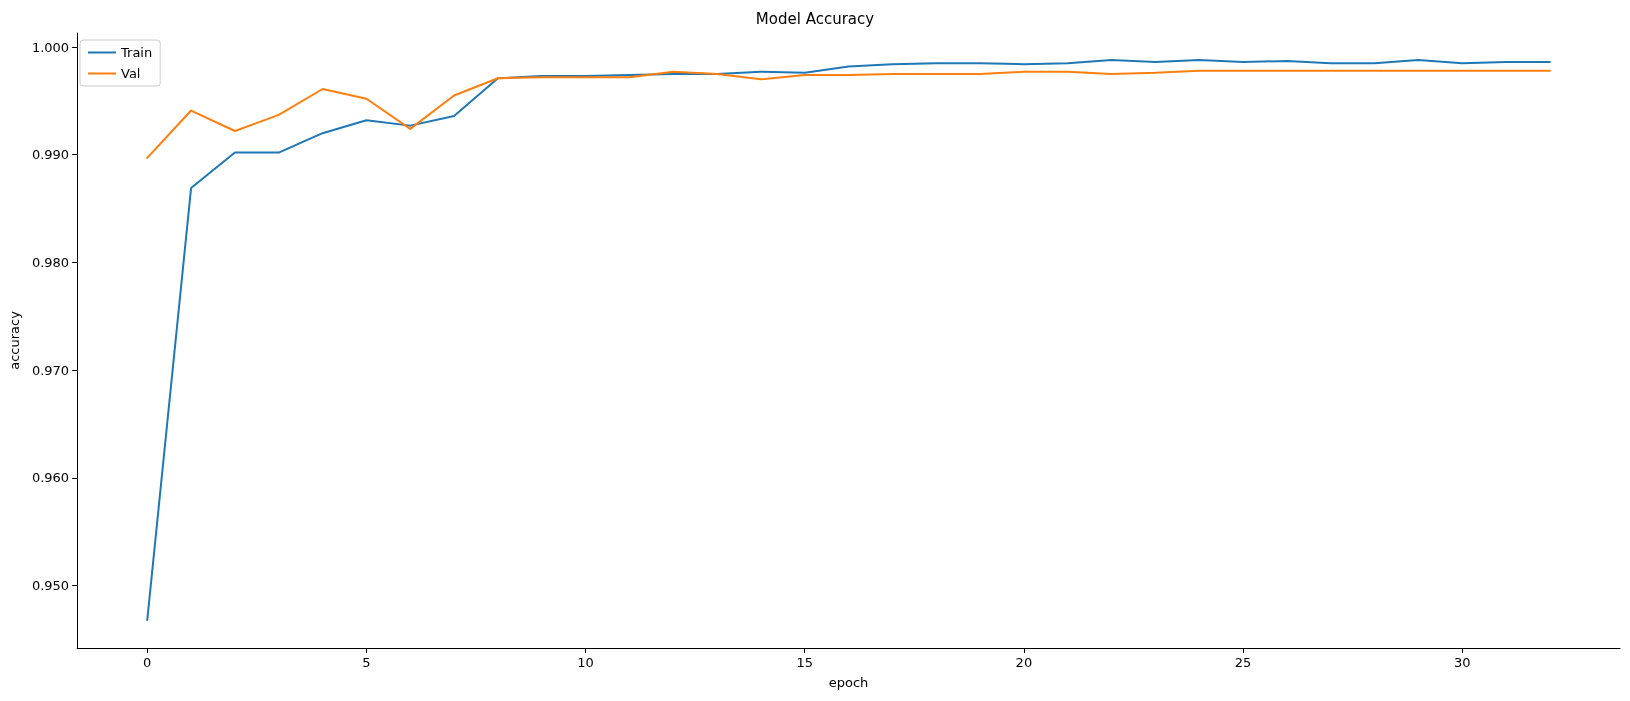  Describe the element at coordinates (1024, 662) in the screenshot. I see `x-tick-label: 20` at that location.